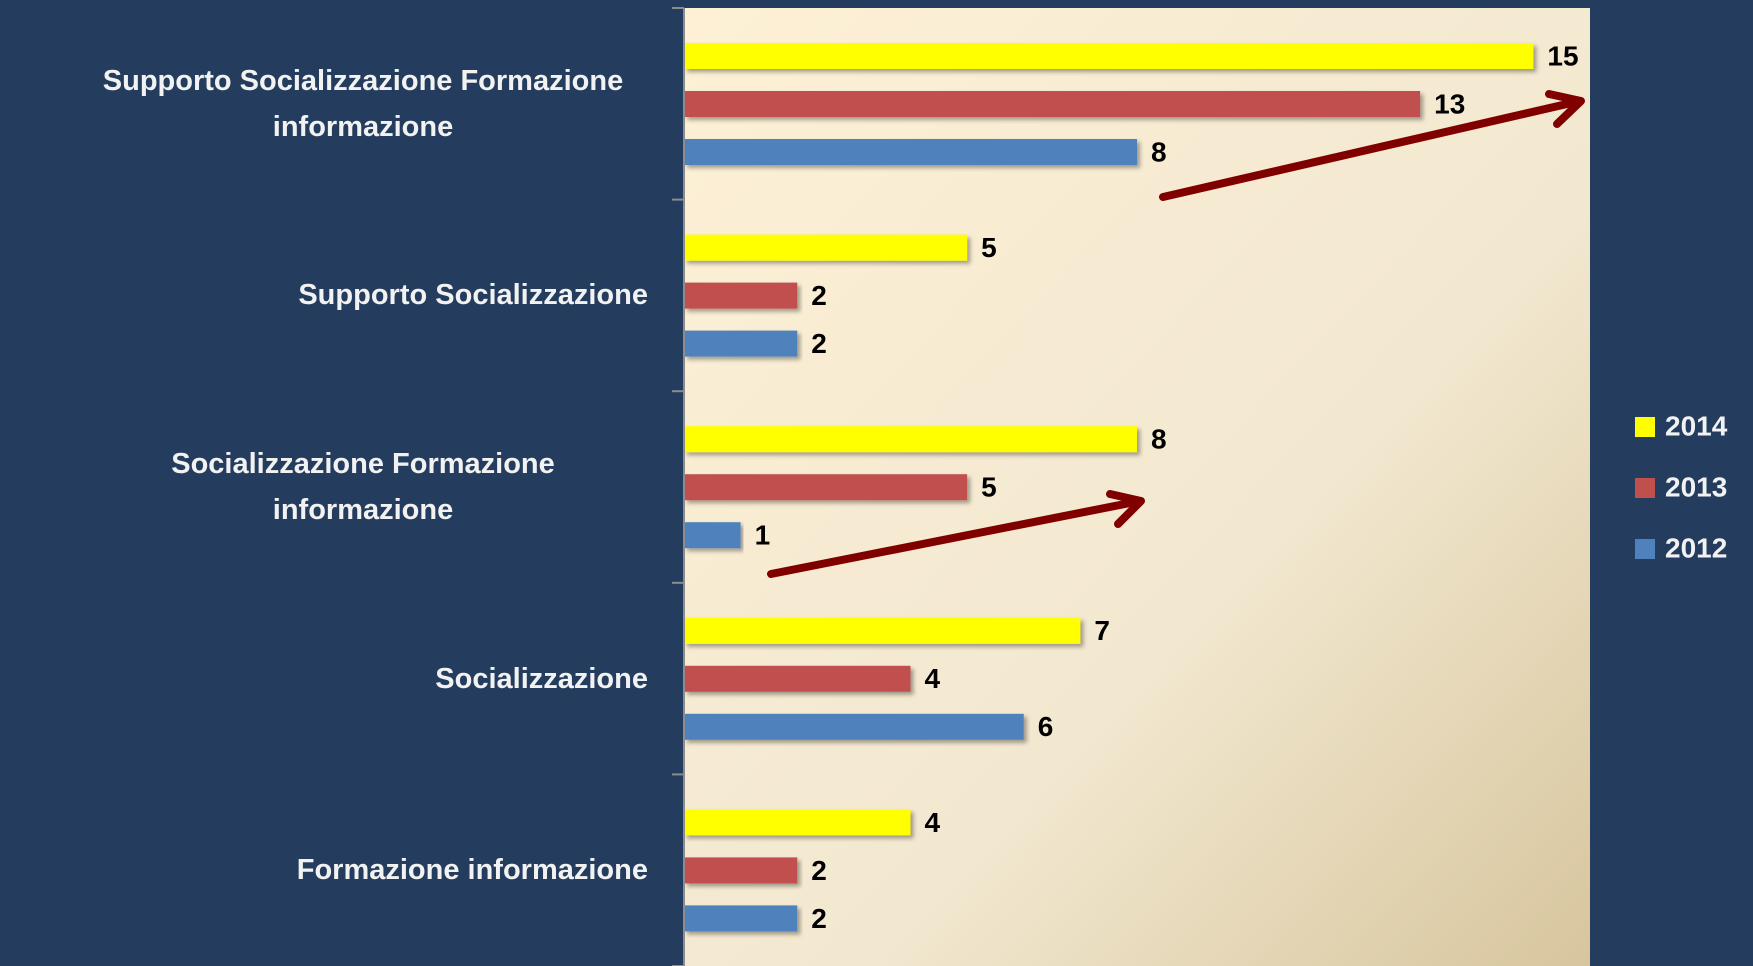 This screenshot has height=966, width=1753. What do you see at coordinates (1696, 486) in the screenshot?
I see `legend-label: 2013` at bounding box center [1696, 486].